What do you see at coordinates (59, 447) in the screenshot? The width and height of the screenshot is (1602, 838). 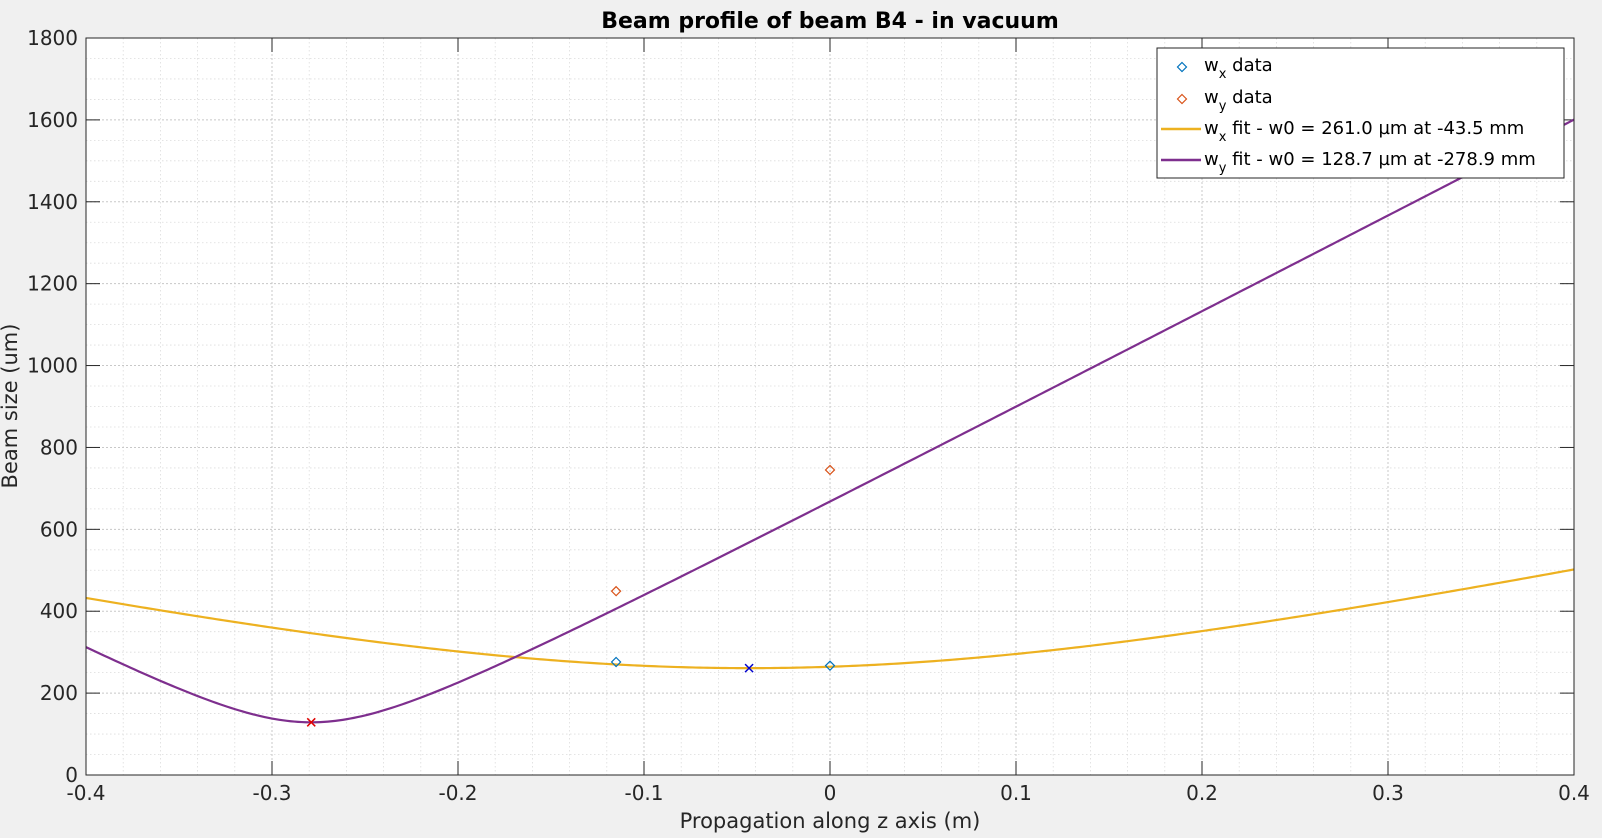 I see `y-tick-label: 800` at bounding box center [59, 447].